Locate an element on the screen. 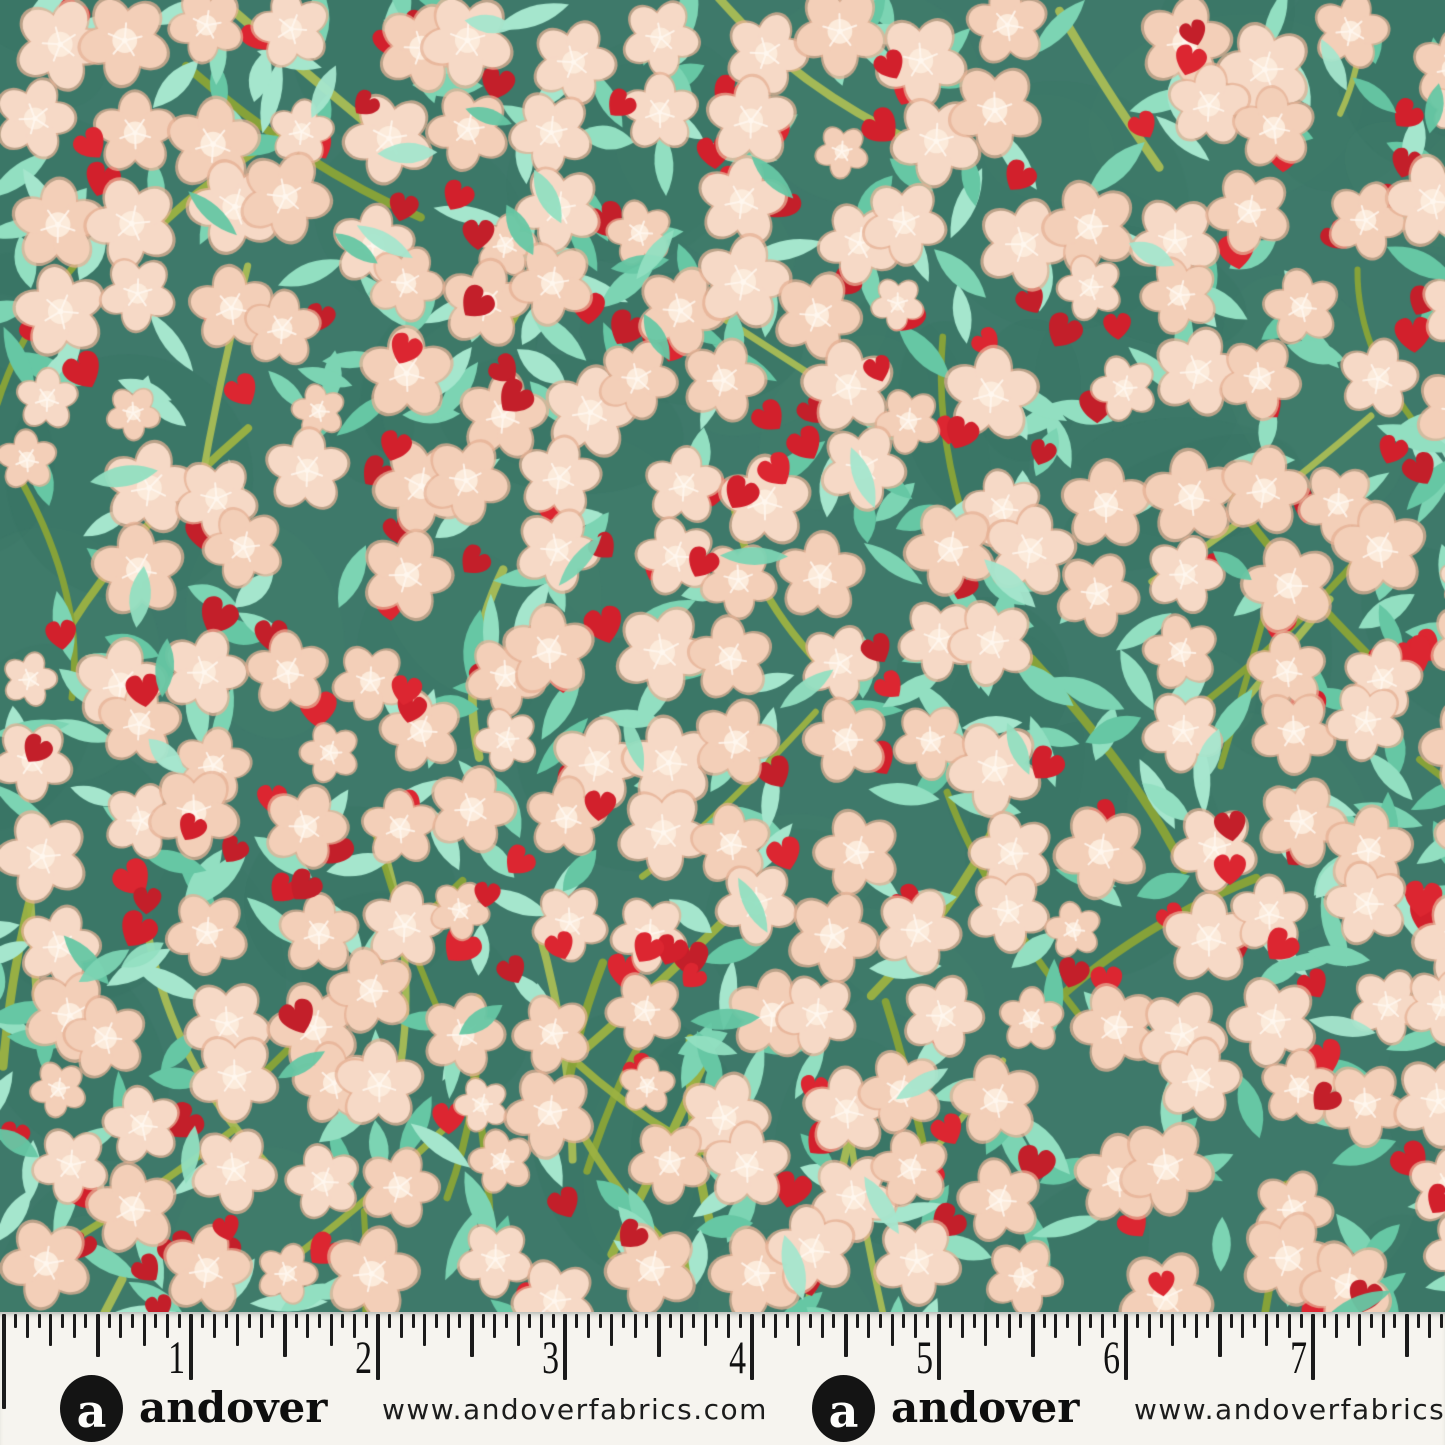  ruler-inch-label: 6 is located at coordinates (1111, 1358).